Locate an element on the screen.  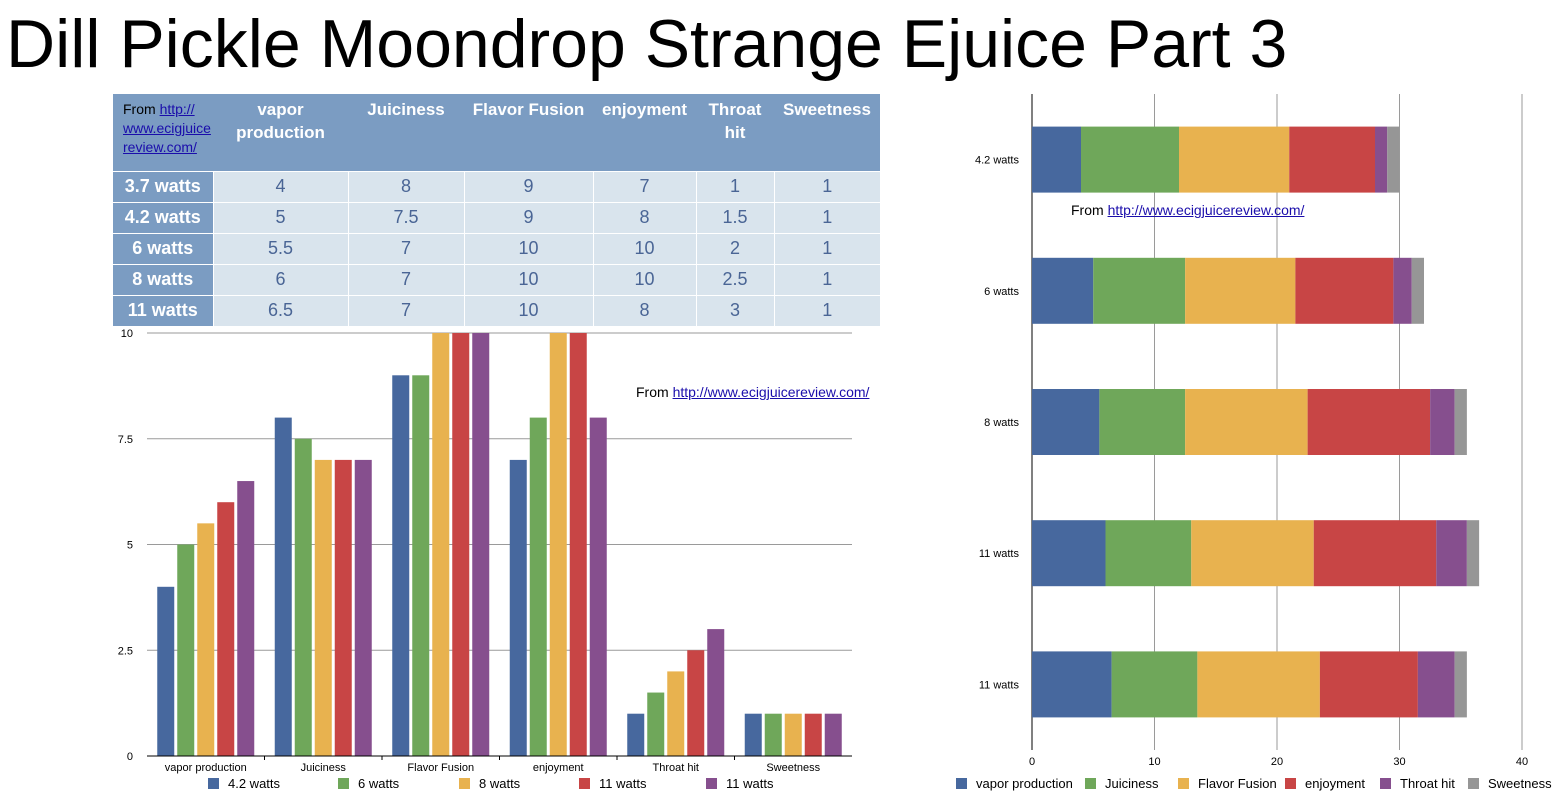
legend-label: 8 watts is located at coordinates (500, 783).